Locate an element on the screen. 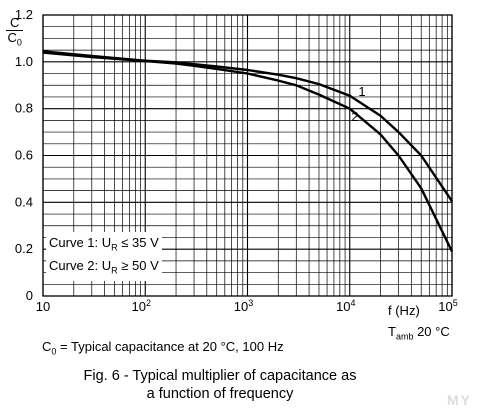 The image size is (478, 410). footnote-text: = Typical capacitance at 20 °C, 100 Hz is located at coordinates (170, 346).